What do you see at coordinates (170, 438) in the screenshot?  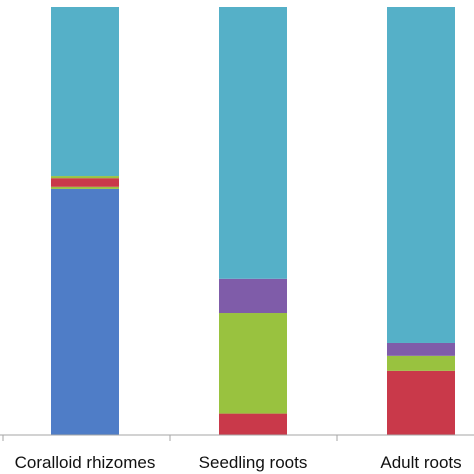 I see `x-axis-ticks` at bounding box center [170, 438].